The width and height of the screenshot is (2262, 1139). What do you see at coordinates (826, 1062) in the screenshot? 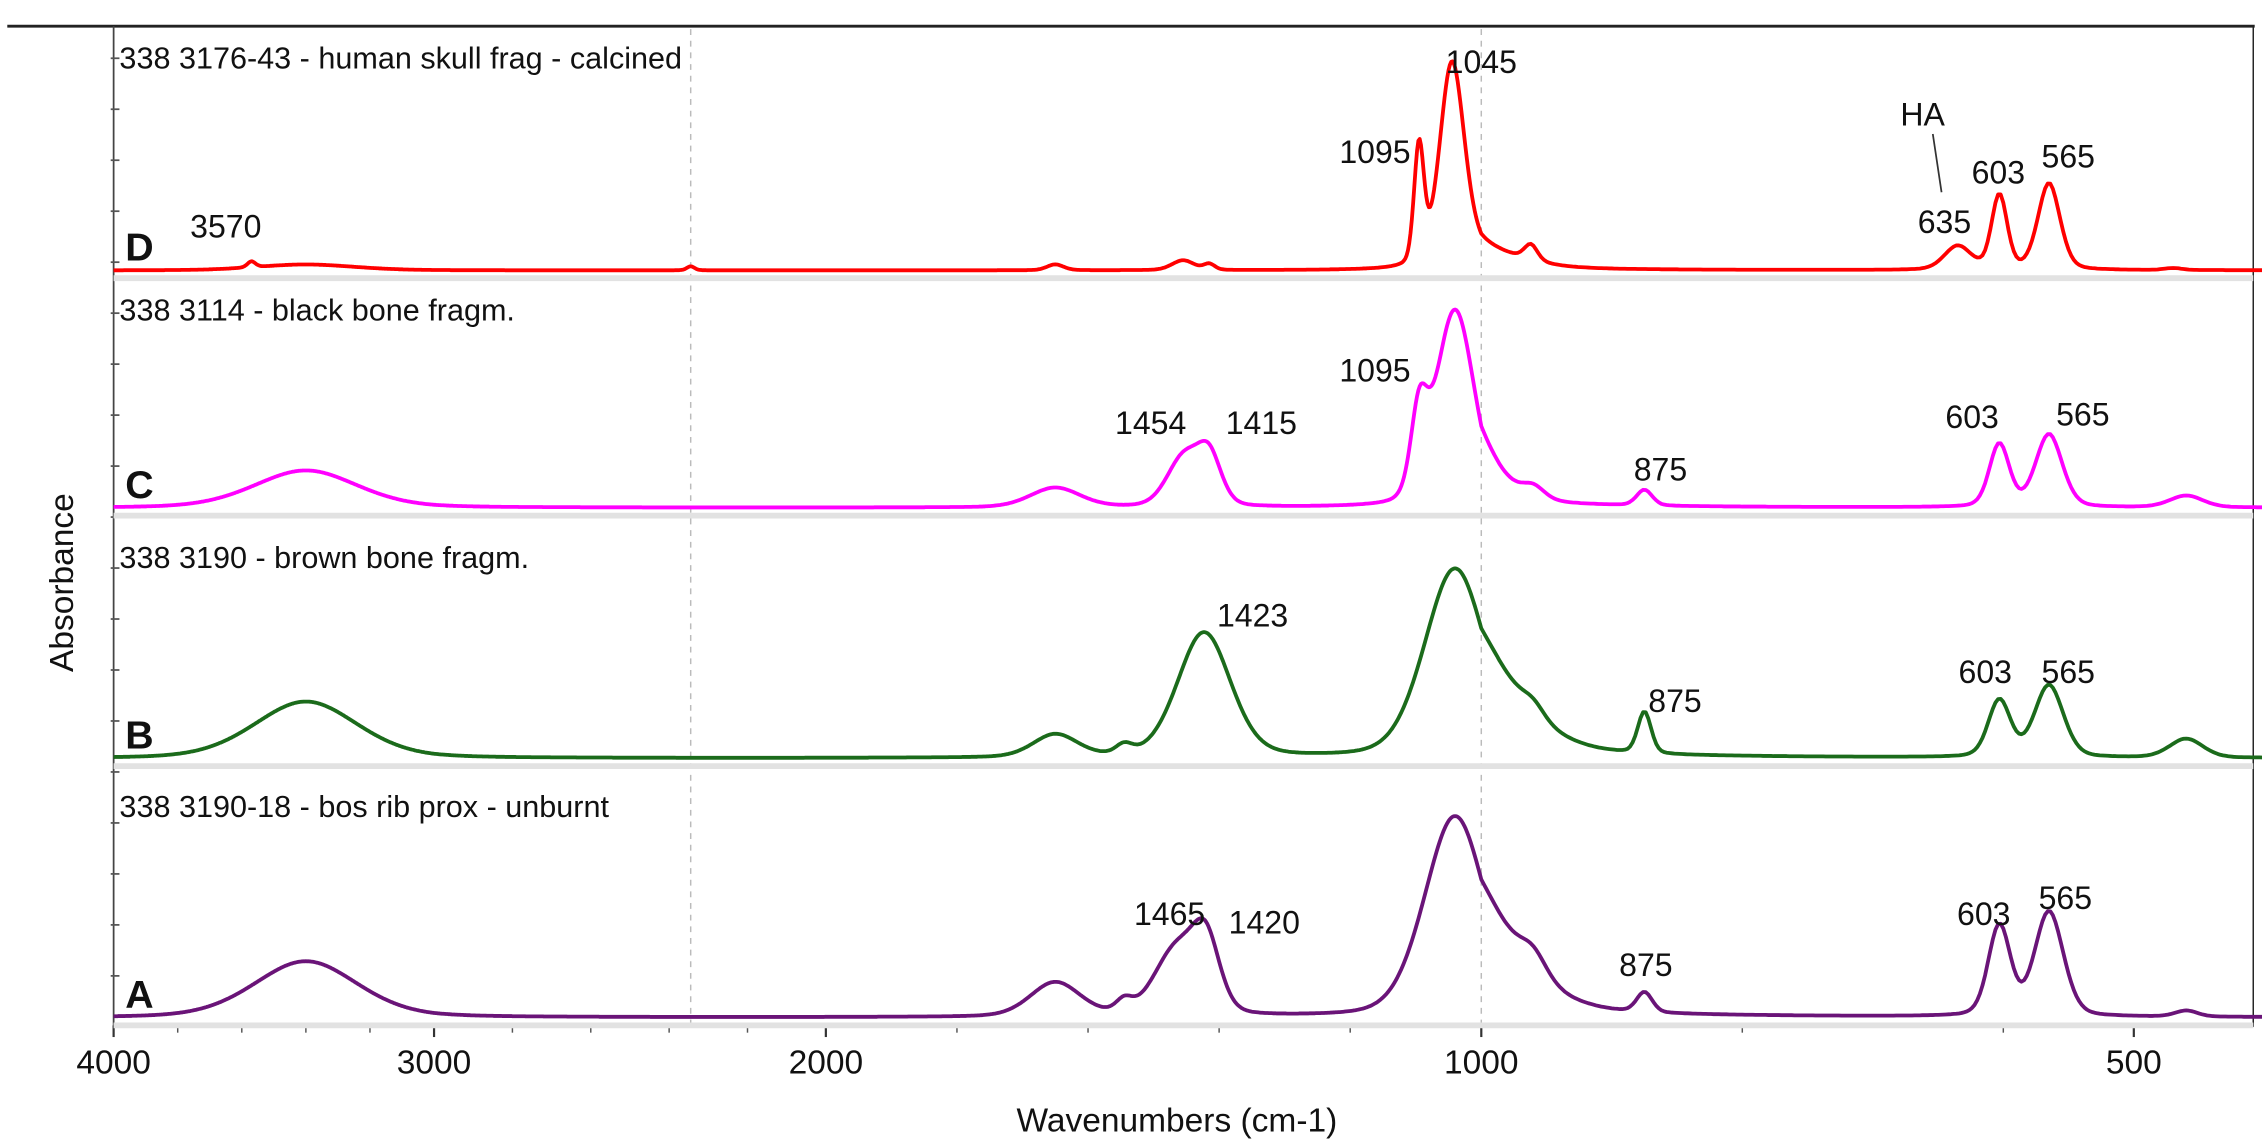
I see `x-tick-label: 2000` at bounding box center [826, 1062].